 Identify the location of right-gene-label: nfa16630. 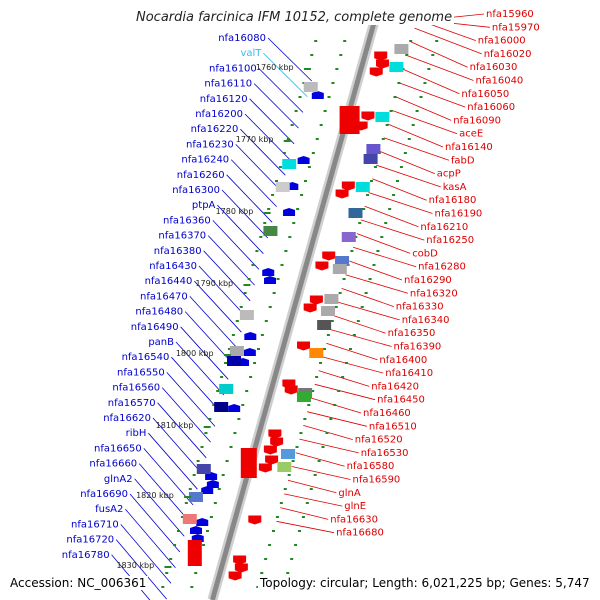
(354, 519).